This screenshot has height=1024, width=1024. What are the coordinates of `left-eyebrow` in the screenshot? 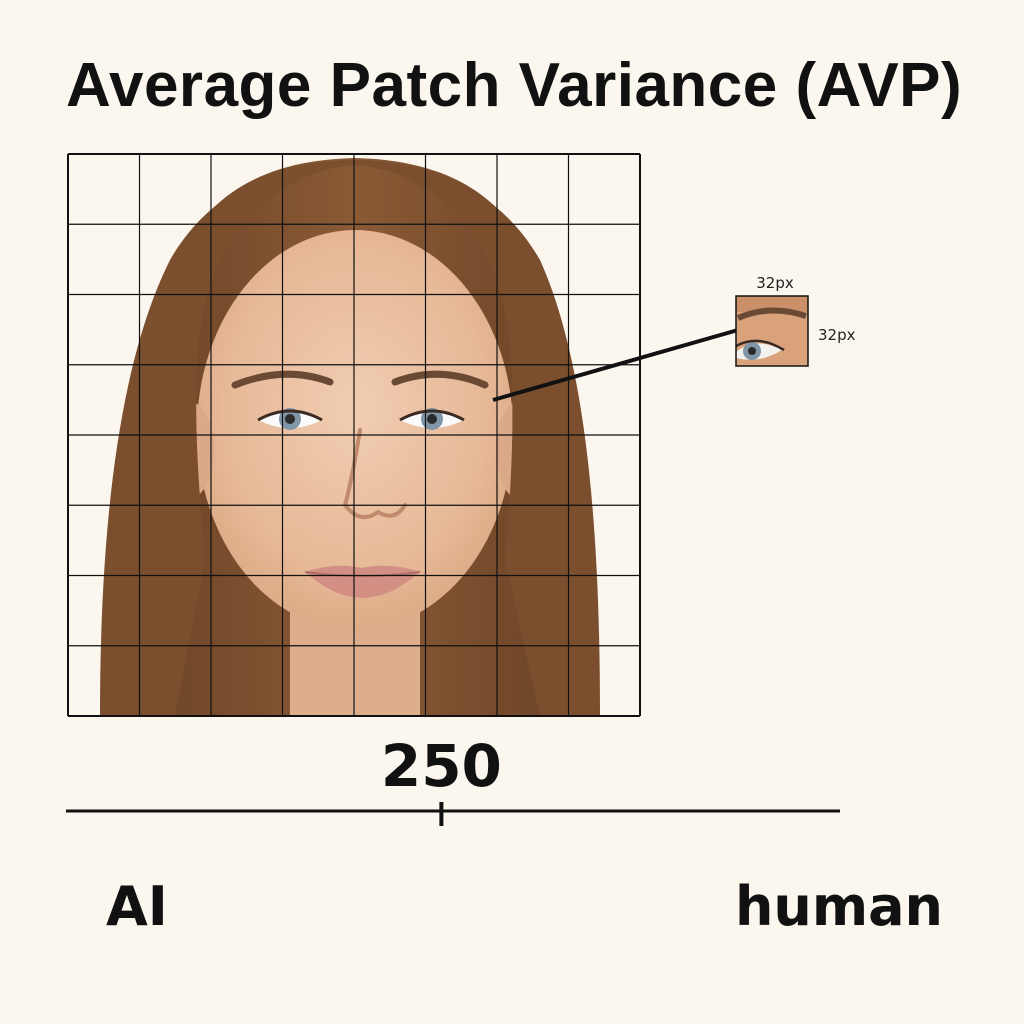 It's located at (282, 379).